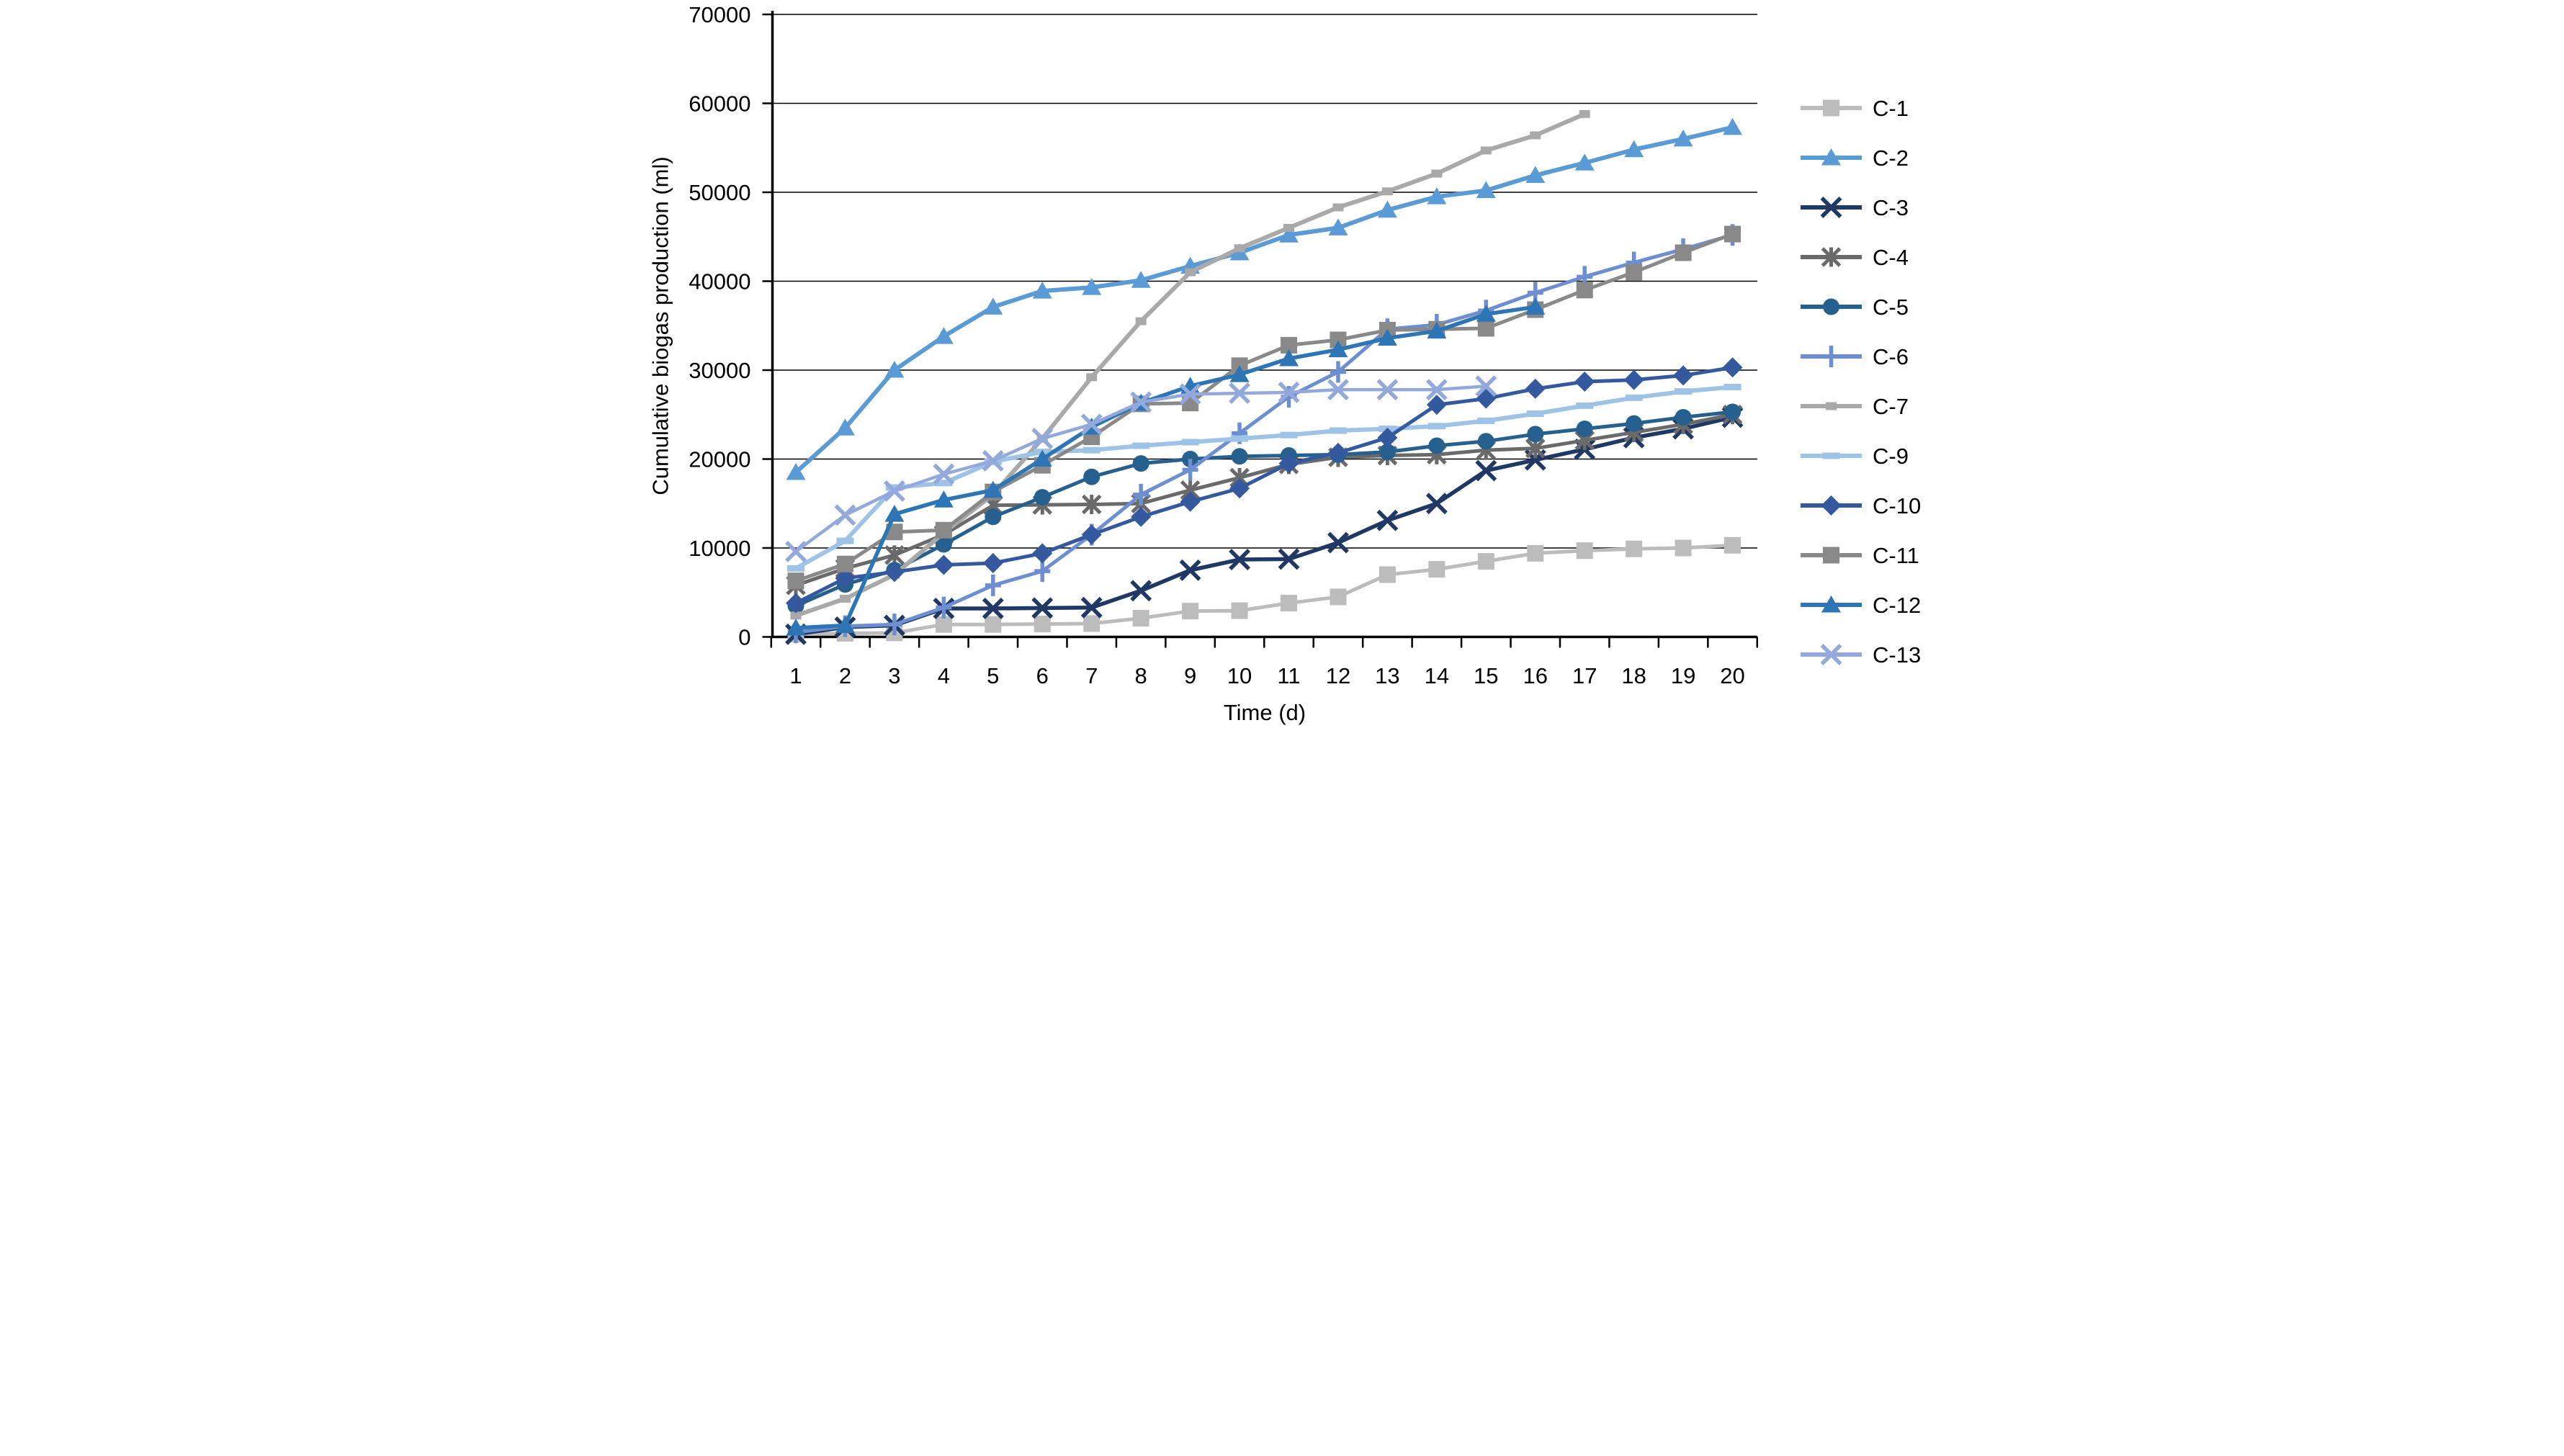 The image size is (2564, 1456). I want to click on legend-item-C-12: C-12, so click(1861, 605).